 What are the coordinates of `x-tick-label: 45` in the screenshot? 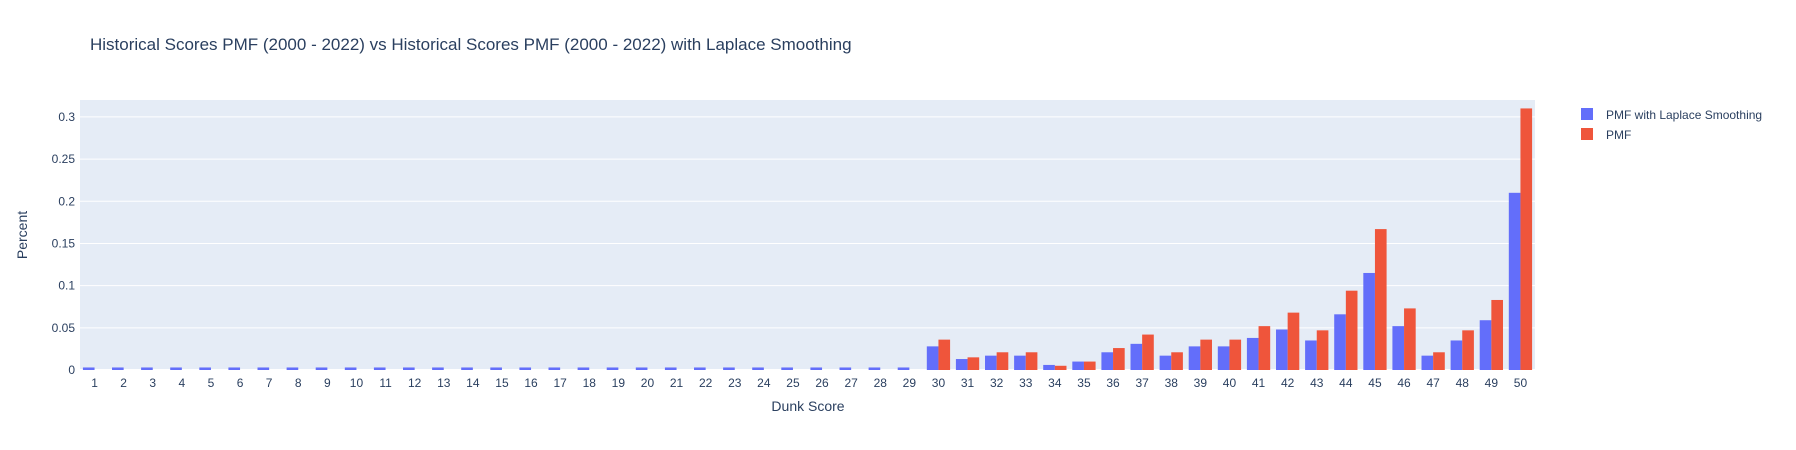 It's located at (1375, 383).